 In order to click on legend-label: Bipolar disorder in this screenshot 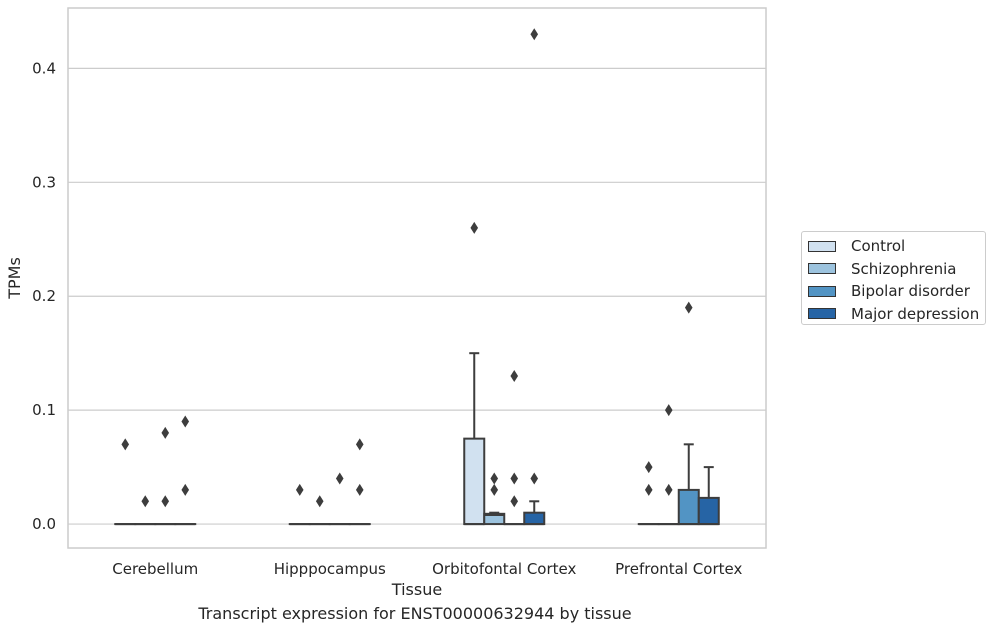, I will do `click(910, 291)`.